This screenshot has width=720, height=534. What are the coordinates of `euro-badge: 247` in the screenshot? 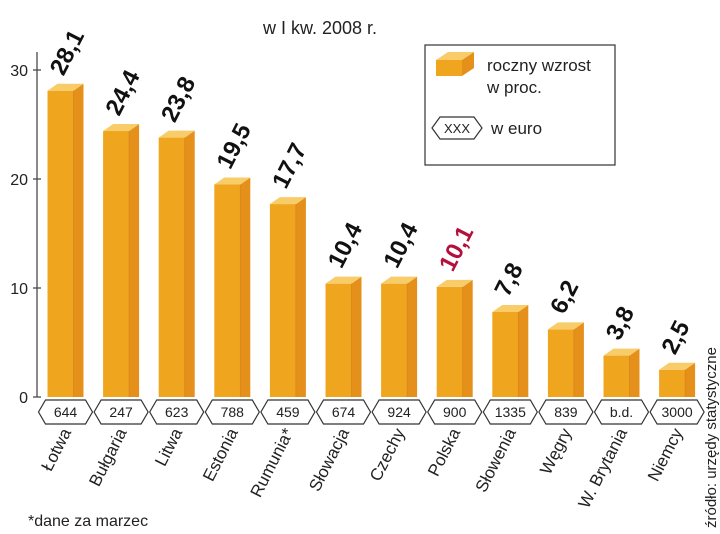 It's located at (121, 412).